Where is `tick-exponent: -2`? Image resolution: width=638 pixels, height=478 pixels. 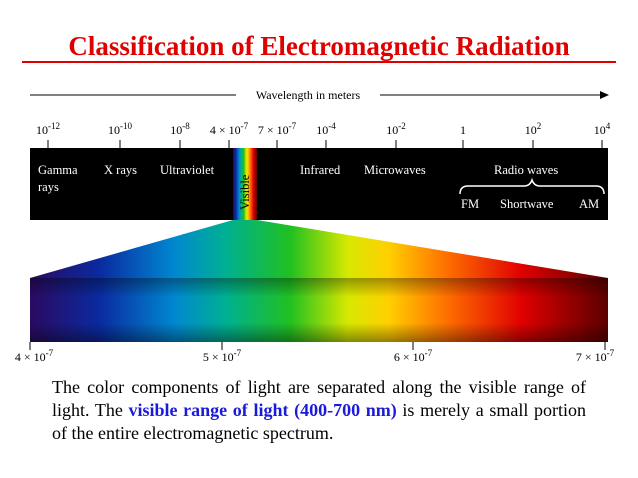 tick-exponent: -2 is located at coordinates (402, 126).